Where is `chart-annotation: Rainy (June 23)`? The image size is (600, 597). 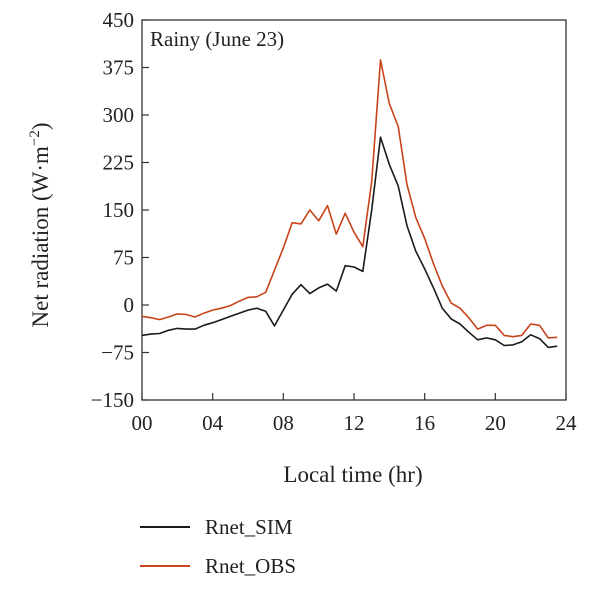
chart-annotation: Rainy (June 23) is located at coordinates (217, 39).